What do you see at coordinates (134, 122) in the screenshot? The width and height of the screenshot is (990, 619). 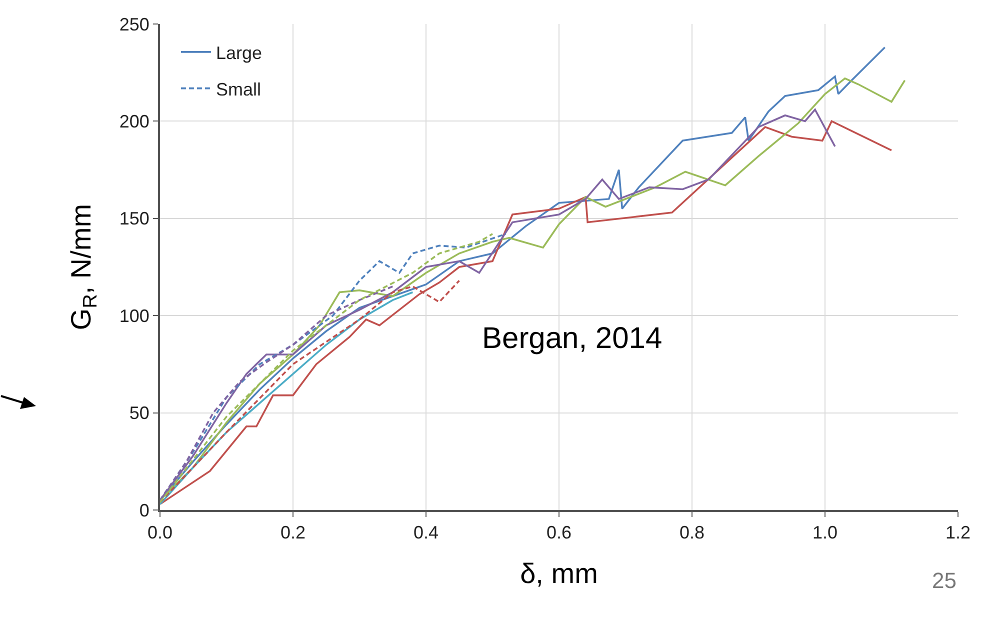 I see `y-tick-label: 200` at bounding box center [134, 122].